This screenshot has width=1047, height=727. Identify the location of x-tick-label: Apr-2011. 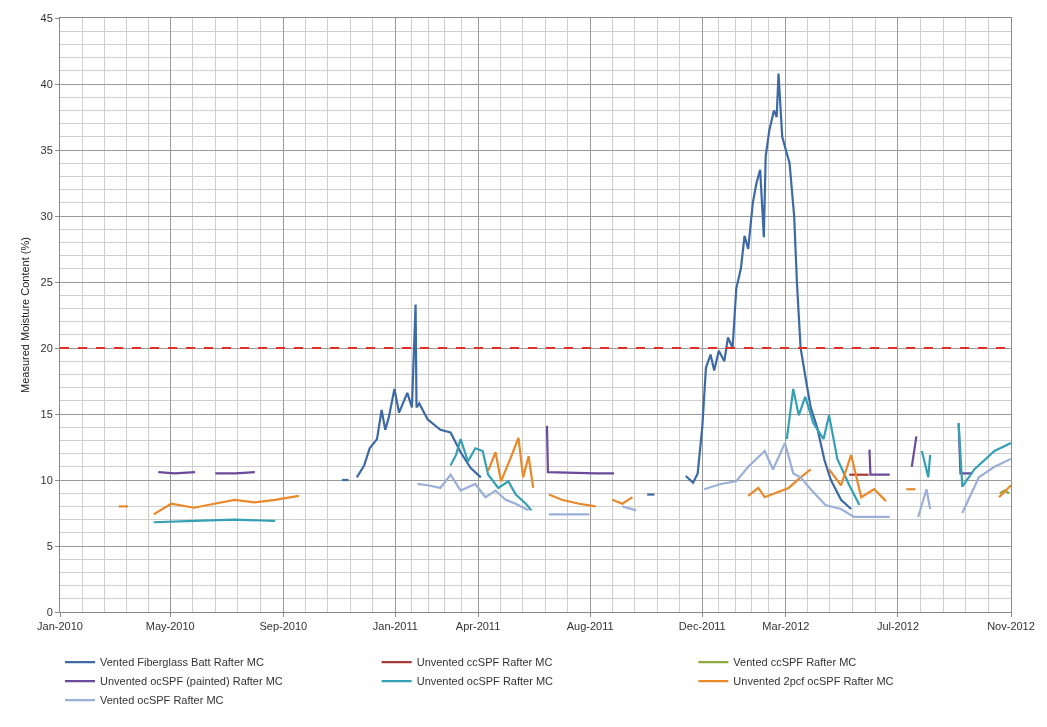
(478, 626).